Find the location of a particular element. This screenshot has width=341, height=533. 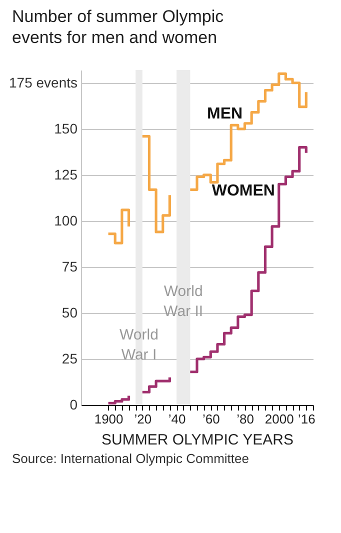

x-tick-label: ’20 is located at coordinates (143, 419).